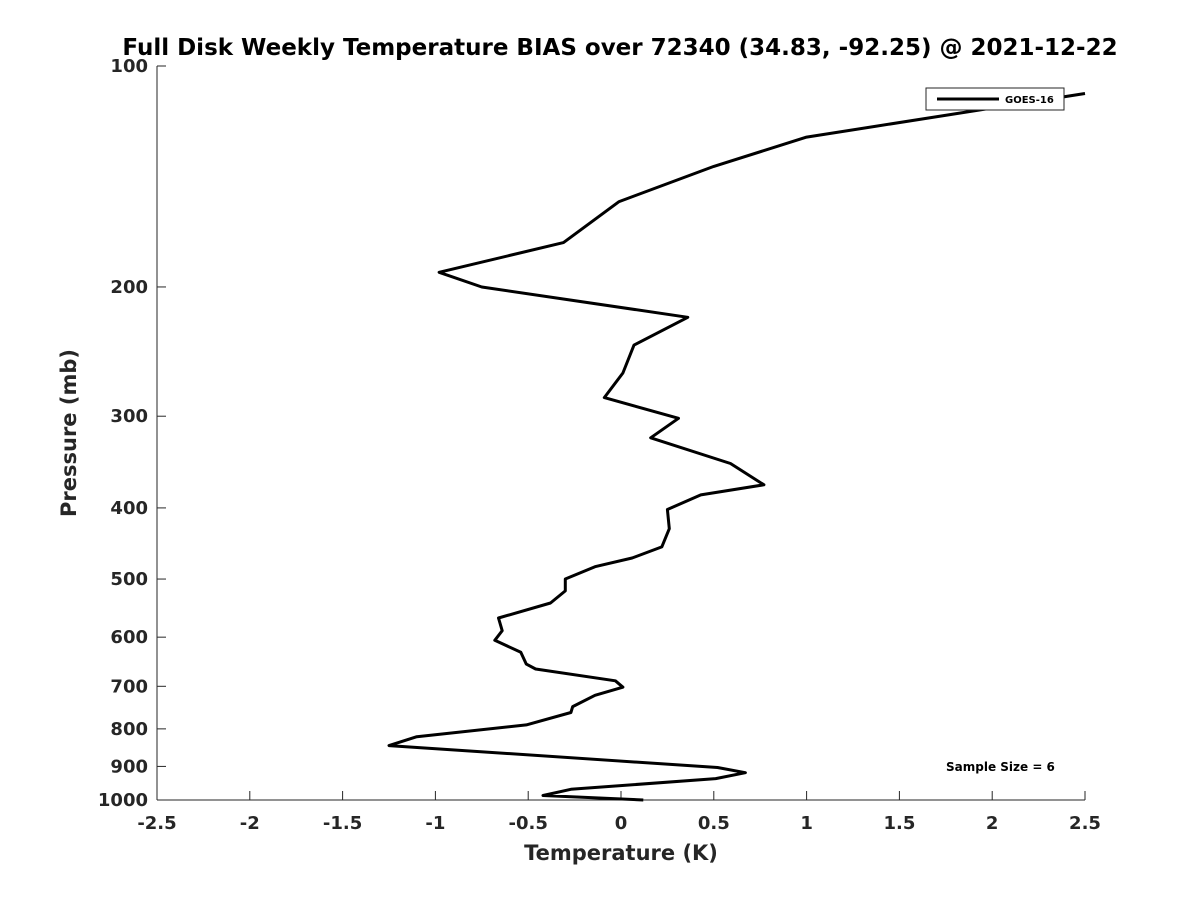 The image size is (1200, 900). Describe the element at coordinates (129, 508) in the screenshot. I see `y-tick-label: 400` at that location.